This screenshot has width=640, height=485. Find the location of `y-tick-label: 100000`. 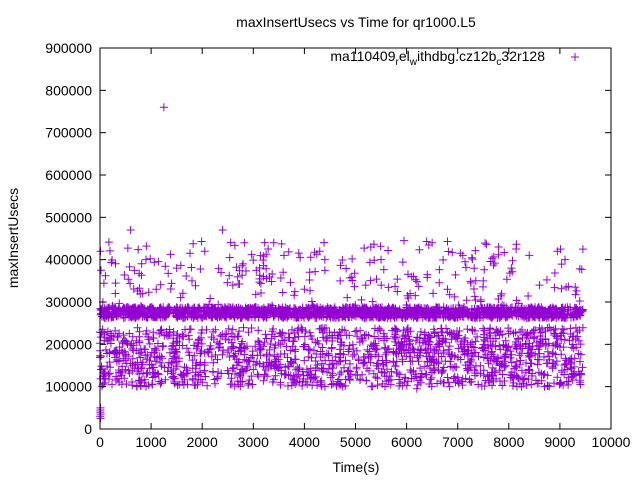

y-tick-label: 100000 is located at coordinates (68, 387).